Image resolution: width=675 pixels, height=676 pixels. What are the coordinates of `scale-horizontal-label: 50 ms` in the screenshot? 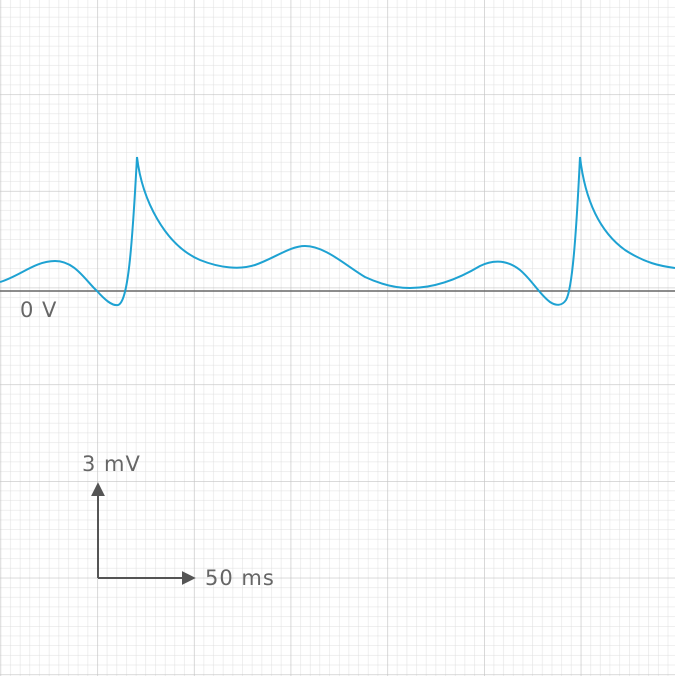 It's located at (240, 578).